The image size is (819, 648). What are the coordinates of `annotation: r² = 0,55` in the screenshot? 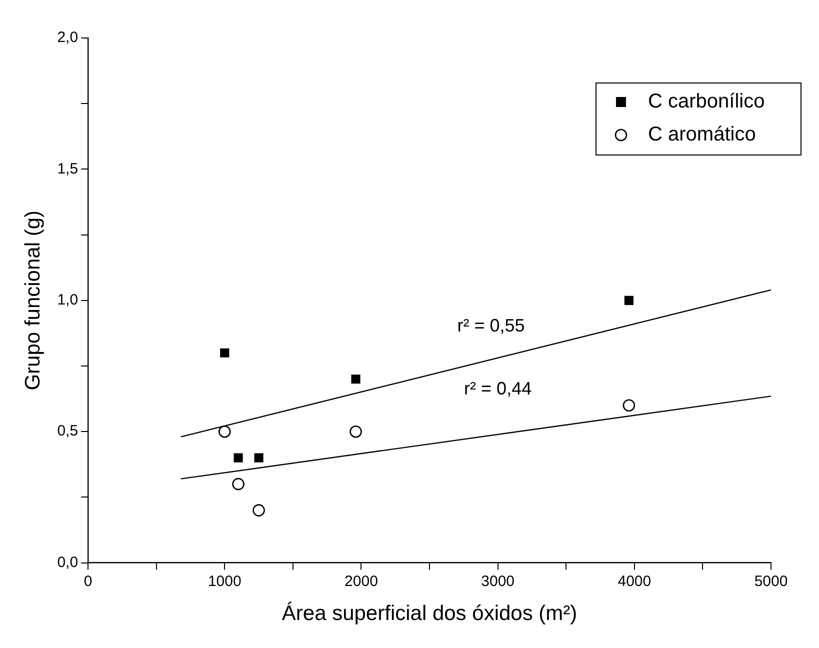 It's located at (491, 326).